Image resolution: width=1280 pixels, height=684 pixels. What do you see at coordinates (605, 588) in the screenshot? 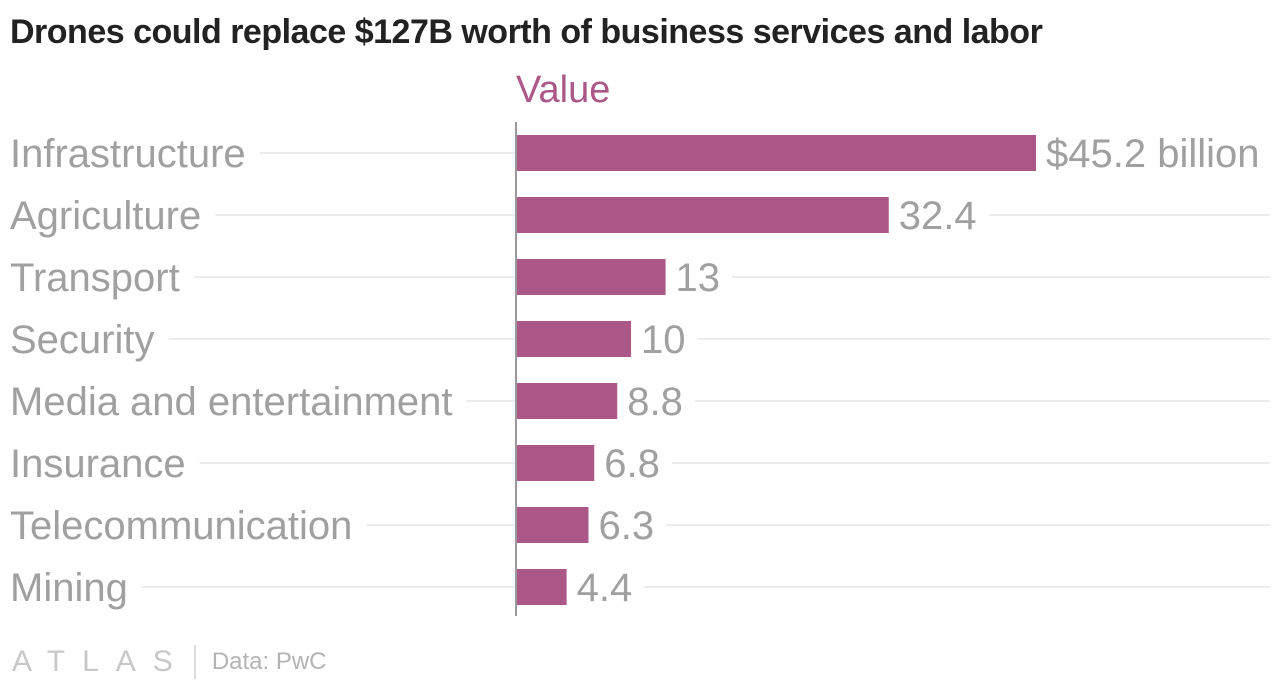
I see `value-label: 4.4` at bounding box center [605, 588].